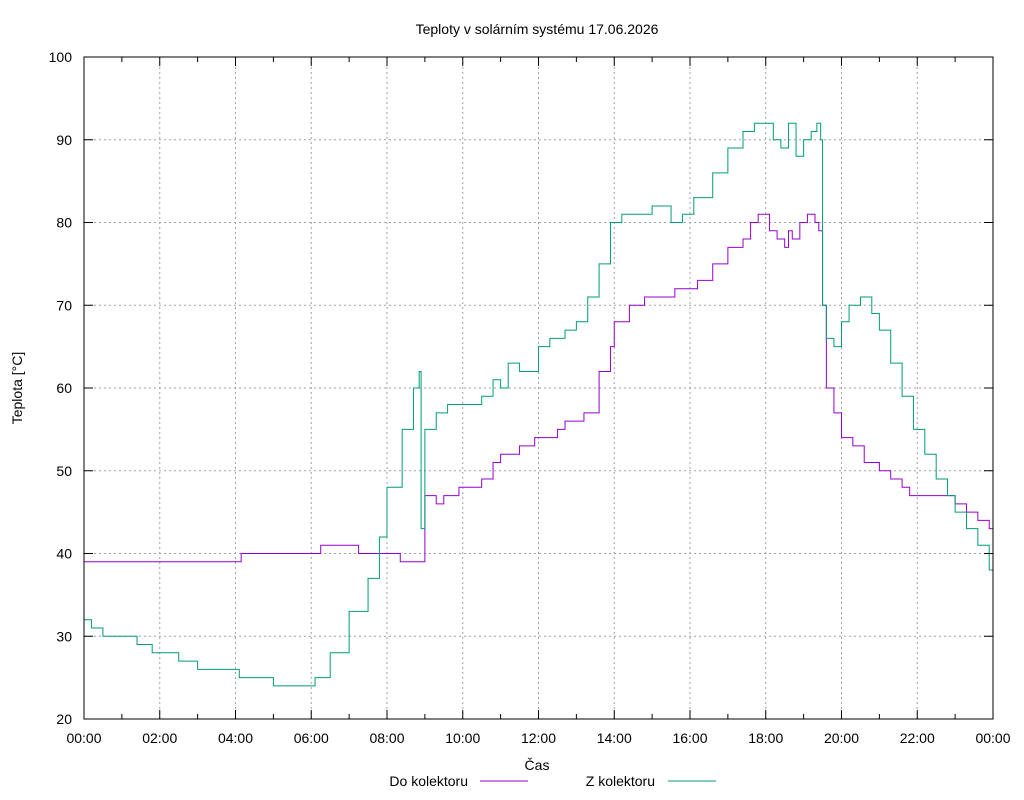  Describe the element at coordinates (64, 636) in the screenshot. I see `y-tick-label: 30` at that location.